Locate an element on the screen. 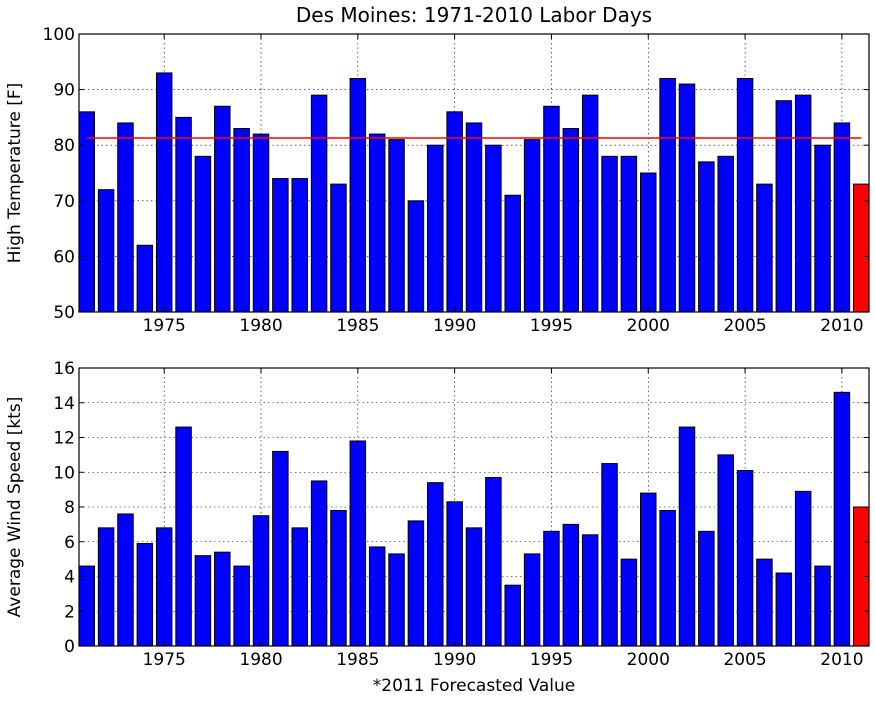  y-tick-label: 60 is located at coordinates (64, 257).